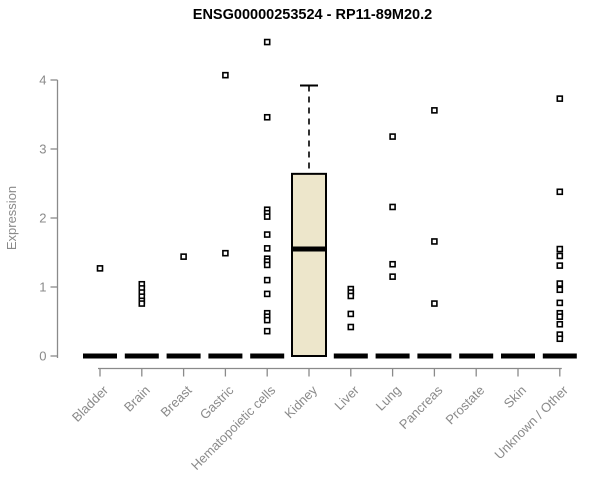 The height and width of the screenshot is (500, 600). What do you see at coordinates (225, 356) in the screenshot?
I see `collapsed-box-gastric` at bounding box center [225, 356].